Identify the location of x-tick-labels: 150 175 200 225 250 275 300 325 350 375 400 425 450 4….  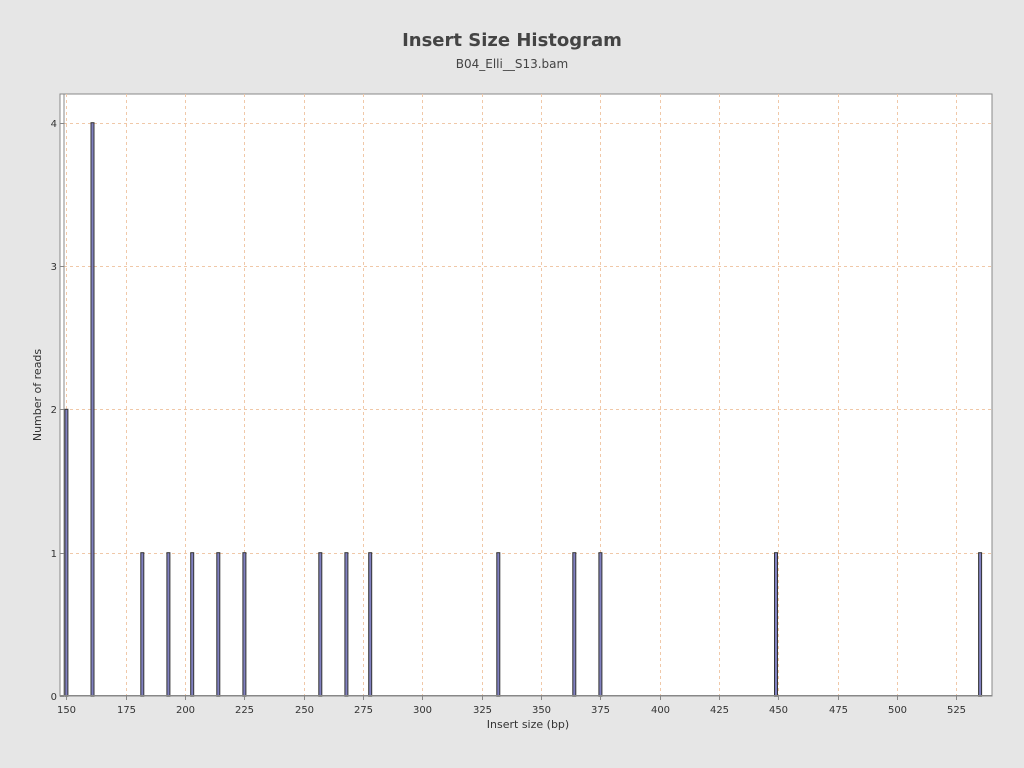
(511, 706).